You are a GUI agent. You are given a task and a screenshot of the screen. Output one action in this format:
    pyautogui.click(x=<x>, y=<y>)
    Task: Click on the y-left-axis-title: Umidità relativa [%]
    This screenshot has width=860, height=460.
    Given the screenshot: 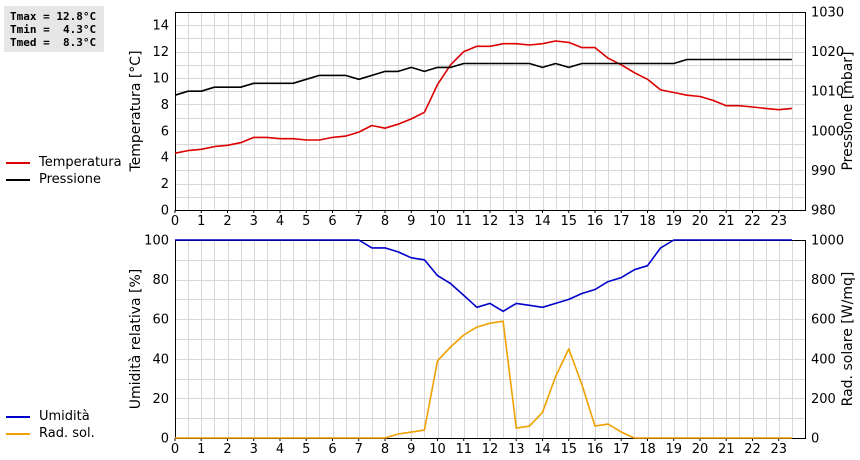 What is the action you would take?
    pyautogui.click(x=136, y=339)
    